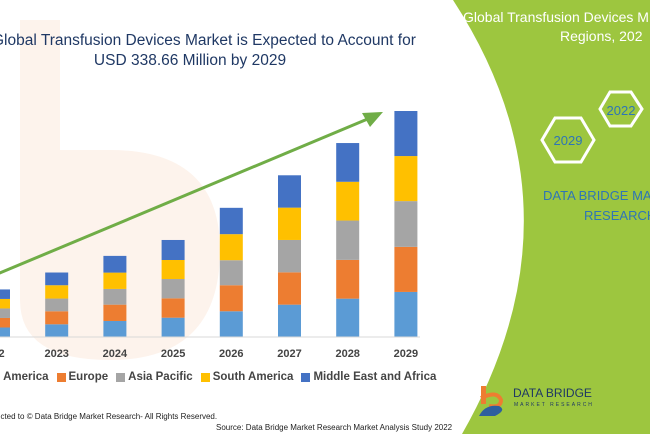 This screenshot has height=434, width=650. I want to click on x-tick-label: 2029, so click(406, 354).